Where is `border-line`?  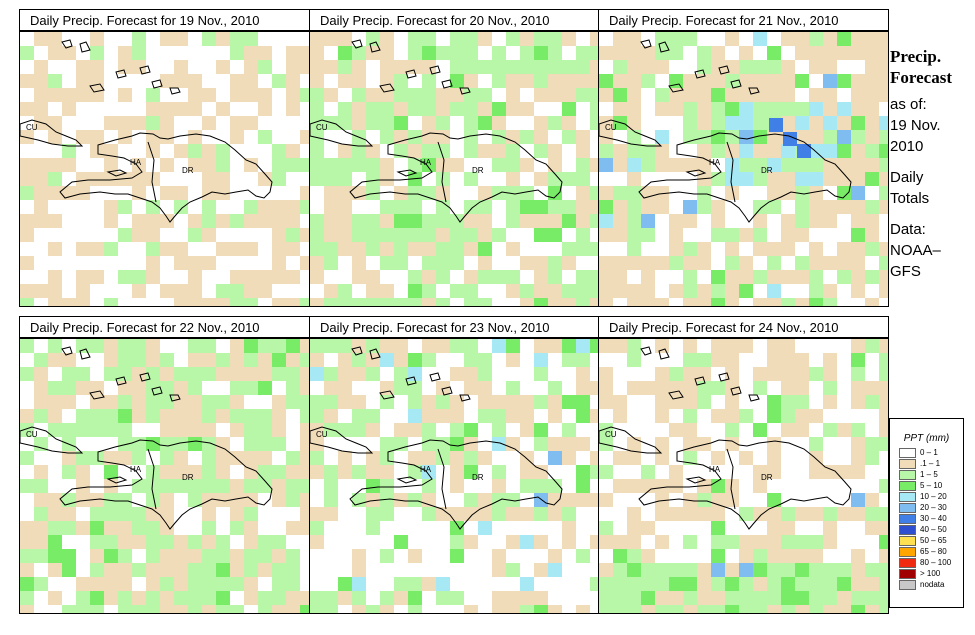 border-line is located at coordinates (152, 172).